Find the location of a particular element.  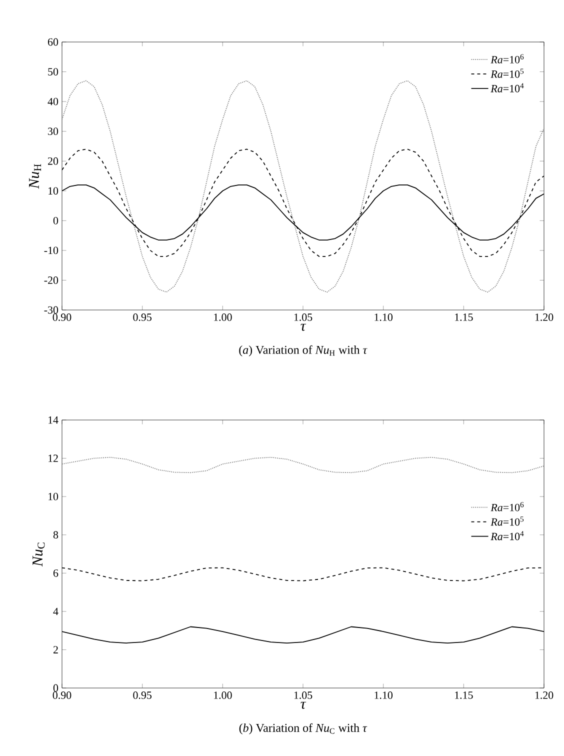

y-tick-label: 40 is located at coordinates (53, 102).